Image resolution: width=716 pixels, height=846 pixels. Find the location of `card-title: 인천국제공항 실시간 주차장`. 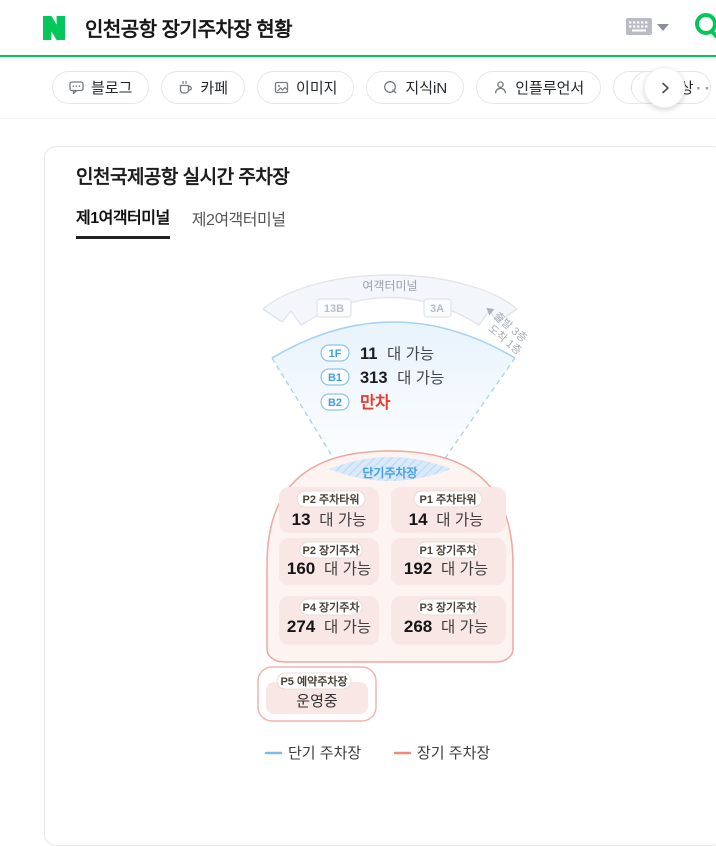

card-title: 인천국제공항 실시간 주차장 is located at coordinates (183, 177).